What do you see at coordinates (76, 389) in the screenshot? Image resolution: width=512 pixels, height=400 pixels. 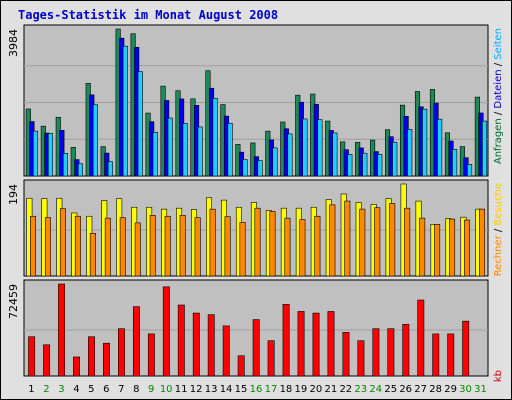 I see `x-tick-label-day-4: 4` at bounding box center [76, 389].